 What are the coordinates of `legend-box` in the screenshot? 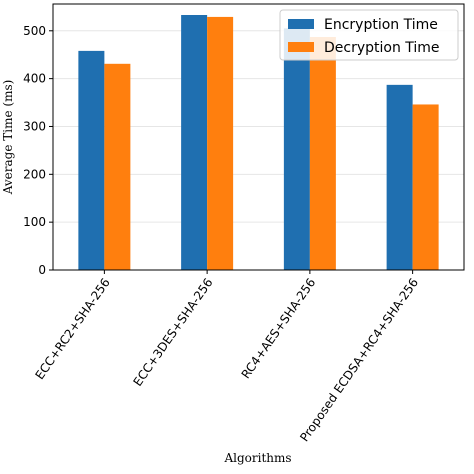 It's located at (369, 35).